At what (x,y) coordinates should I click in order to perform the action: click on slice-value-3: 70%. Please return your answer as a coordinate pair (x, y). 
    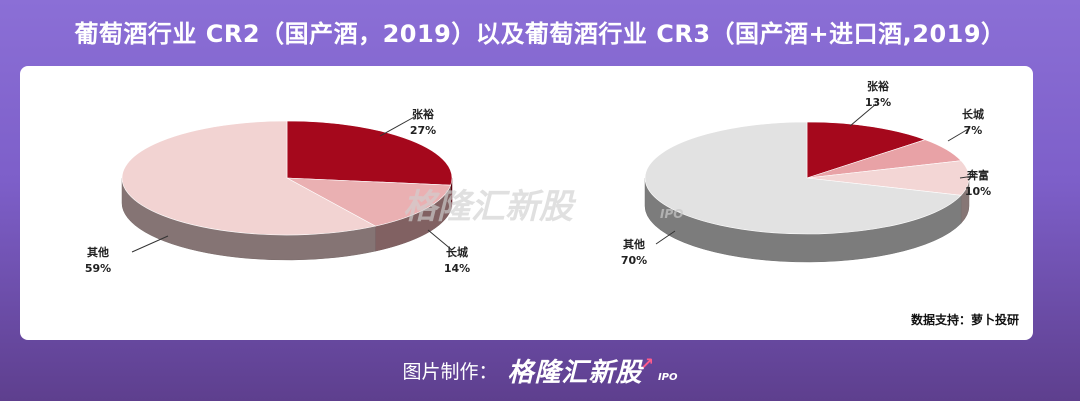
    Looking at the image, I should click on (634, 260).